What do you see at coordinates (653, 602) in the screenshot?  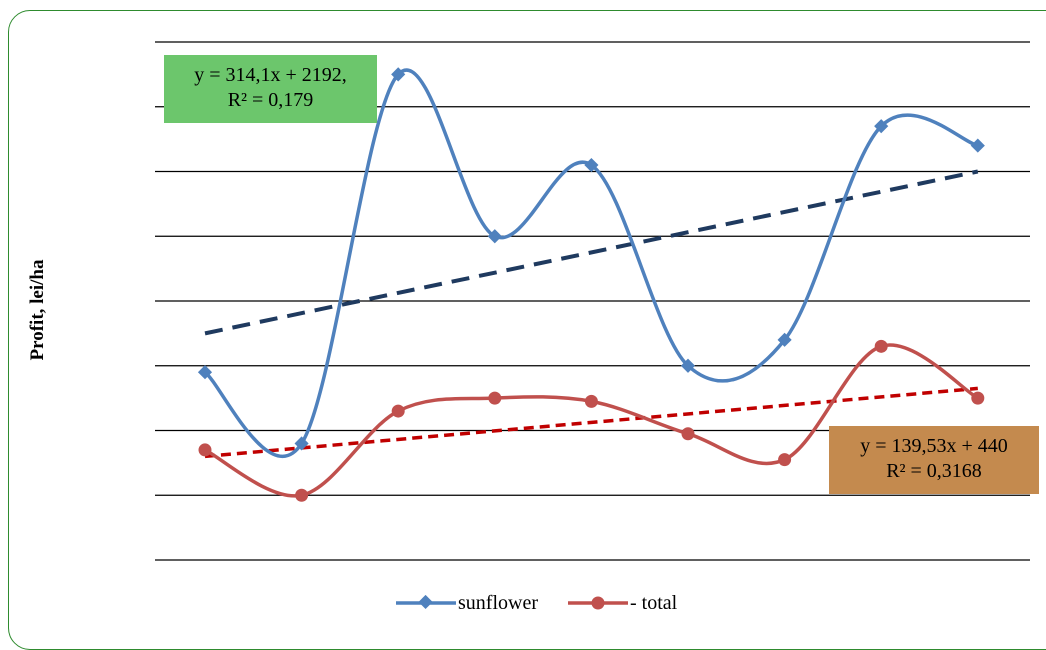 I see `legend-label-total: - total` at bounding box center [653, 602].